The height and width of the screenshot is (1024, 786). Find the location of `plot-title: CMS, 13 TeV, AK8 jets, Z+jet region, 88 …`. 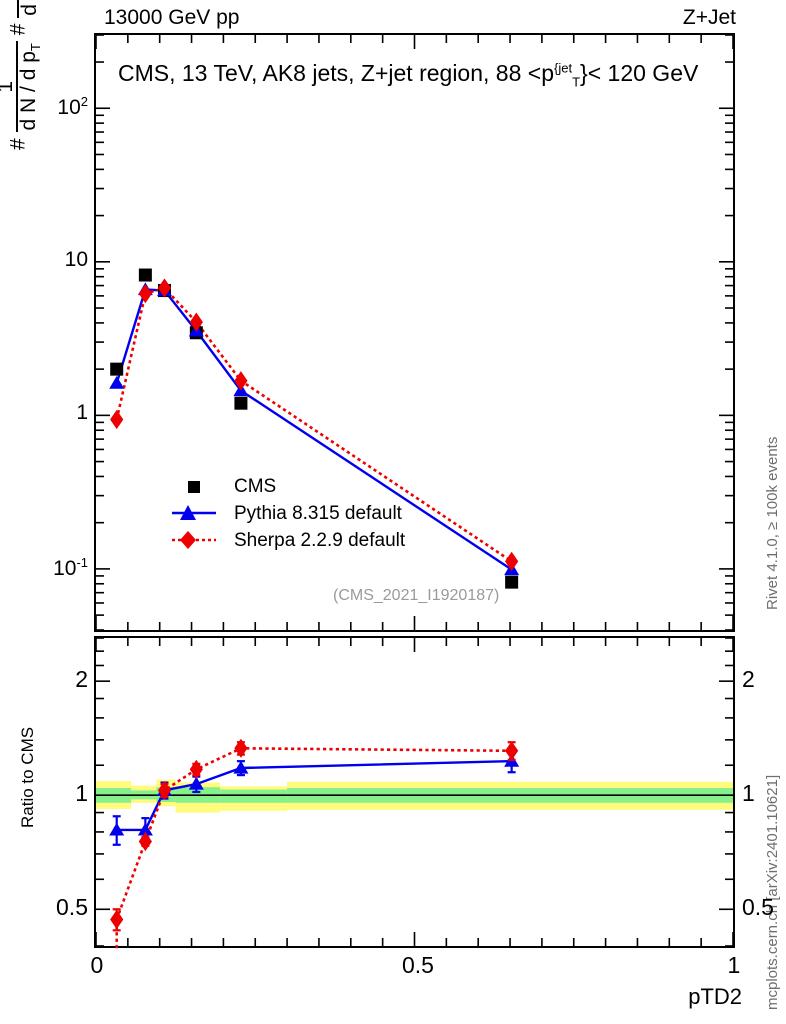

plot-title: CMS, 13 TeV, AK8 jets, Z+jet region, 88 … is located at coordinates (408, 75).